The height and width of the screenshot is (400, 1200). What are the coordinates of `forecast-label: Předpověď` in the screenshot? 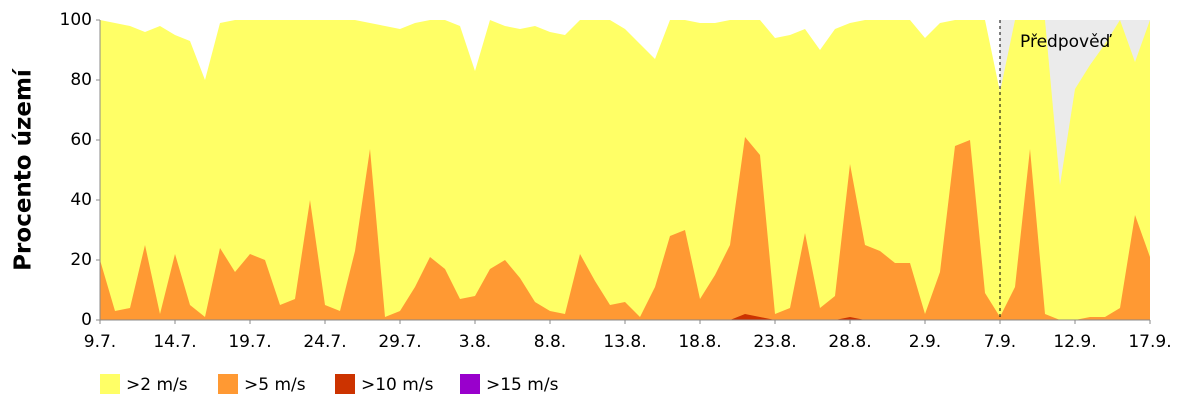 It's located at (1066, 42).